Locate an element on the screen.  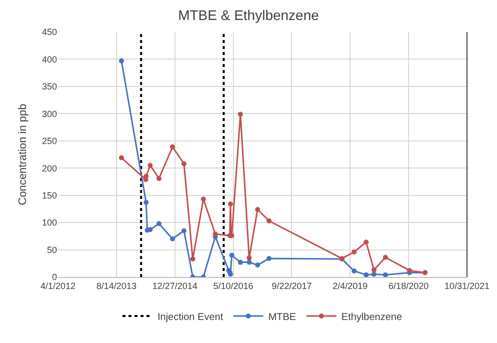
y-tick-label: 450 is located at coordinates (49, 32).